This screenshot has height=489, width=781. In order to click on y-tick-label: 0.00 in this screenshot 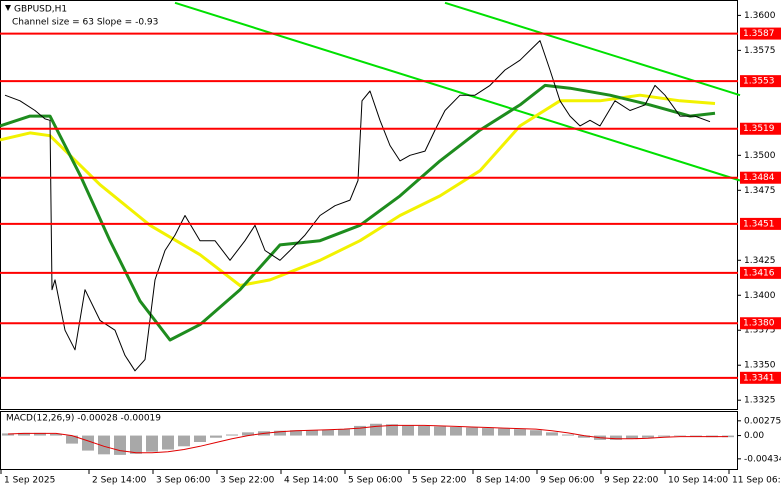, I will do `click(754, 436)`.